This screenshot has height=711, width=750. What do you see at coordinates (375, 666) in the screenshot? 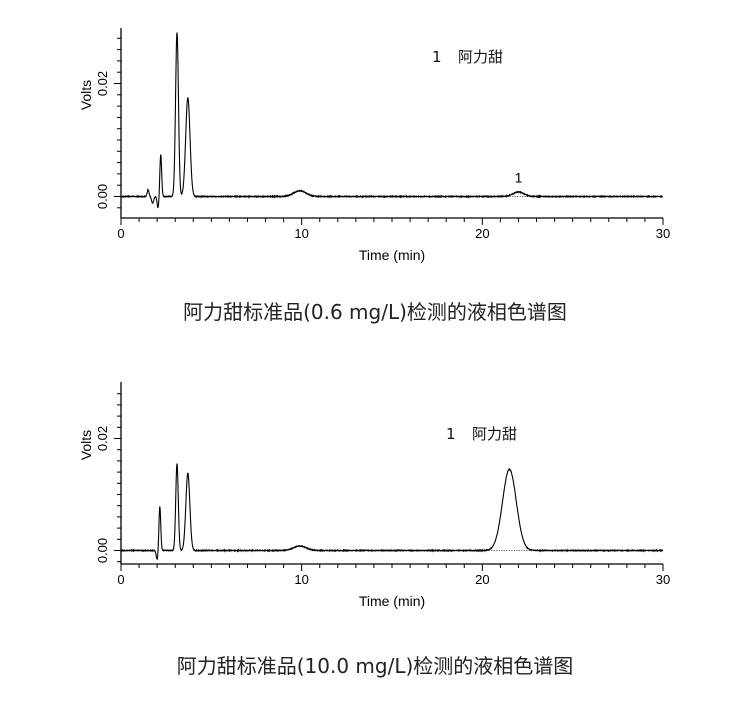
I see `caption-bottom: 阿力甜标准品(10.0 mg/L)检测的液相色谱图` at bounding box center [375, 666].